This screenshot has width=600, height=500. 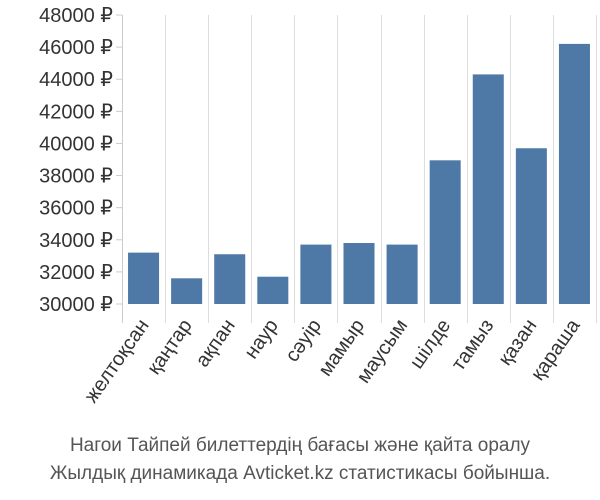 What do you see at coordinates (76, 144) in the screenshot?
I see `y-tick-label: 40000 ₽` at bounding box center [76, 144].